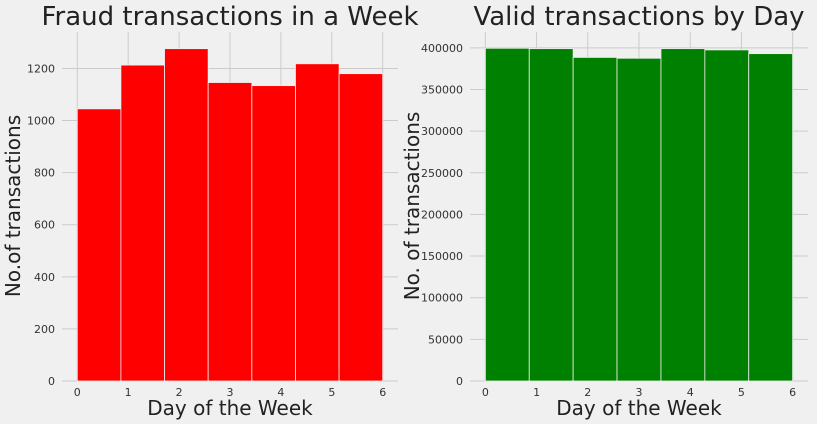 Image resolution: width=817 pixels, height=424 pixels. Describe the element at coordinates (230, 408) in the screenshot. I see `fraud-x-axis-label: Day of the Week` at that location.